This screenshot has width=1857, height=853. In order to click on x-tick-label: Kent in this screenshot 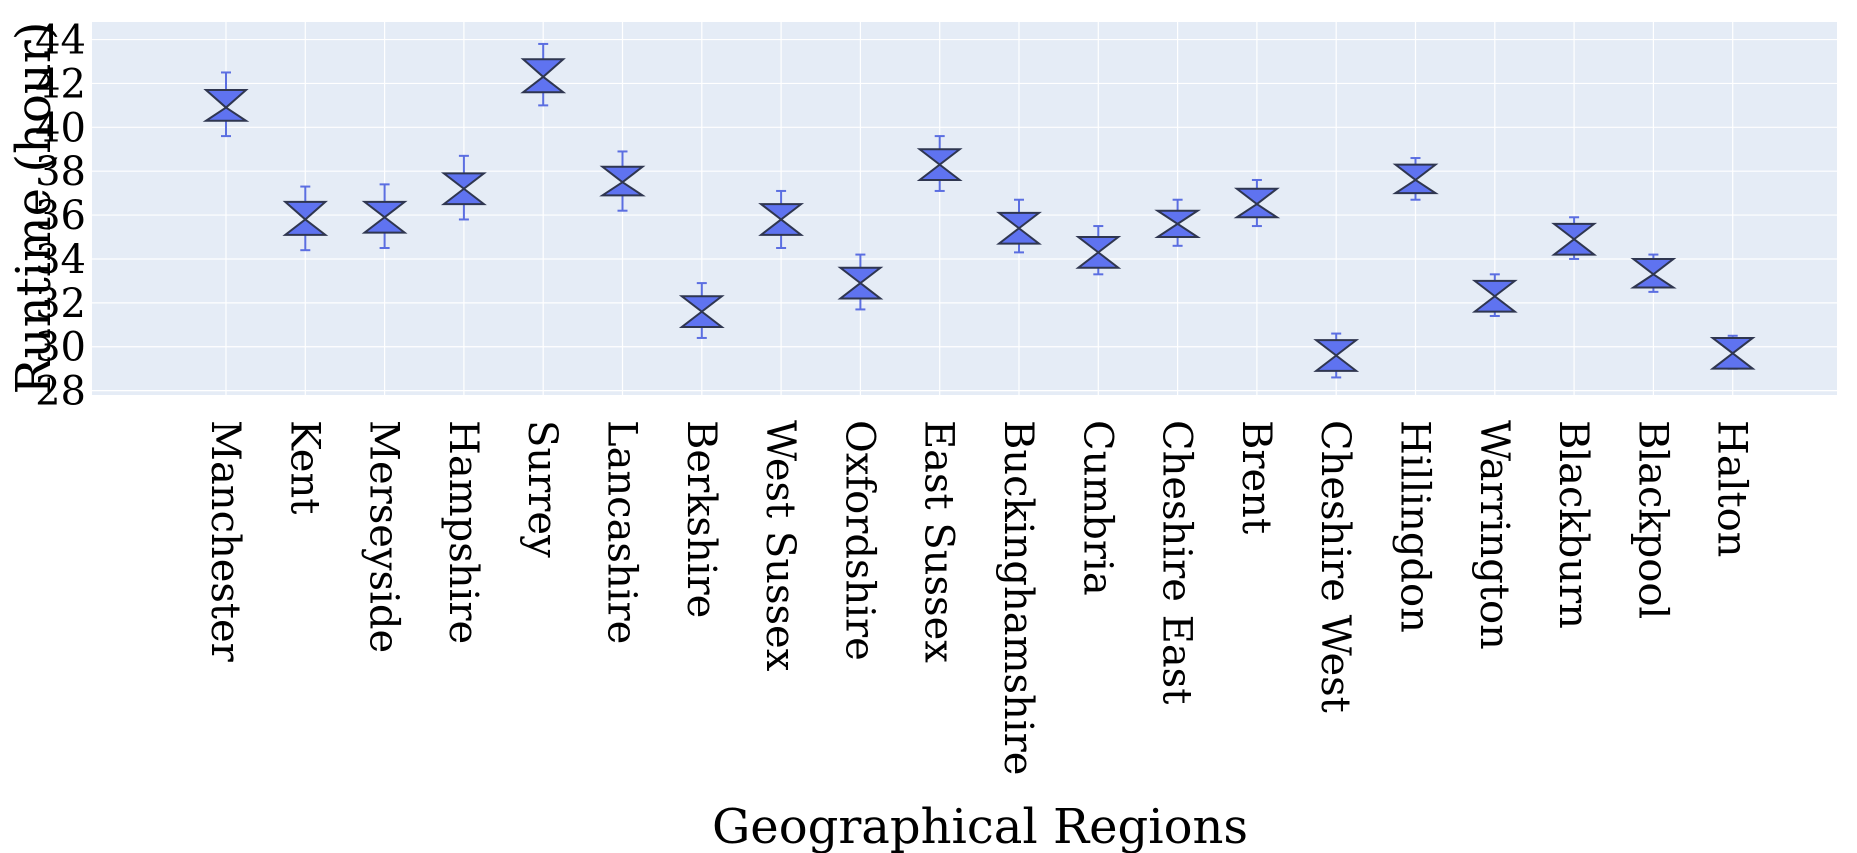, I will do `click(304, 467)`.